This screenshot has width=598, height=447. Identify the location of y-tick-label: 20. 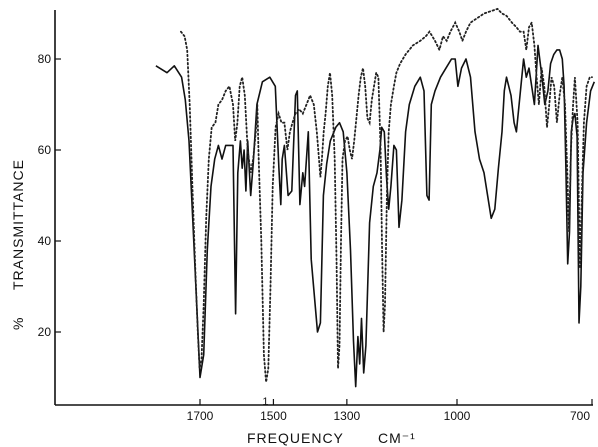
(45, 332).